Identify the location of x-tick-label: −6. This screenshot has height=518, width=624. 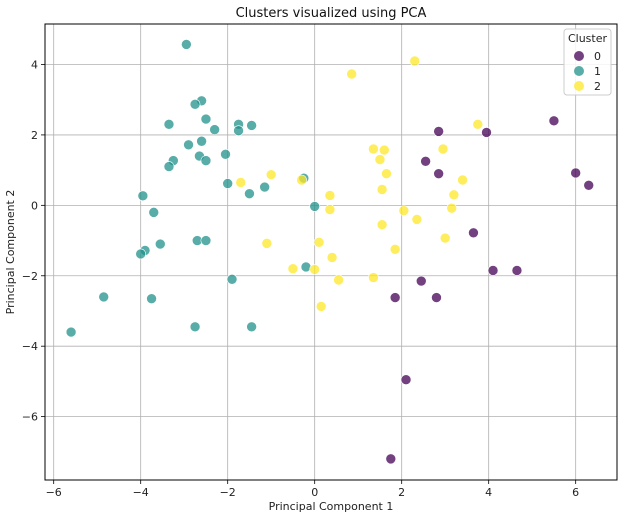
(54, 492).